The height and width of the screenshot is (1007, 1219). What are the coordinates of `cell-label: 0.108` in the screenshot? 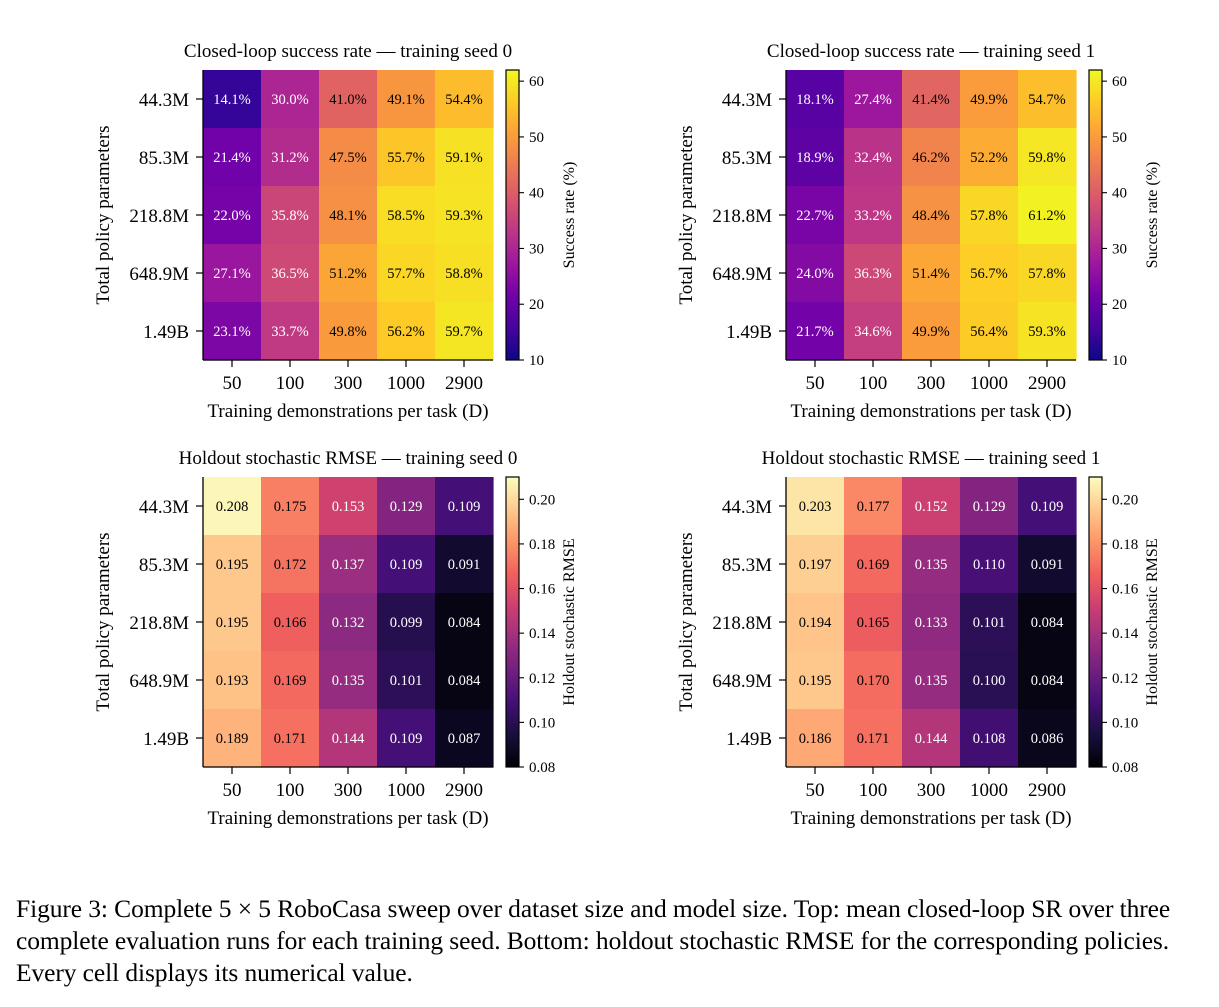 It's located at (989, 739).